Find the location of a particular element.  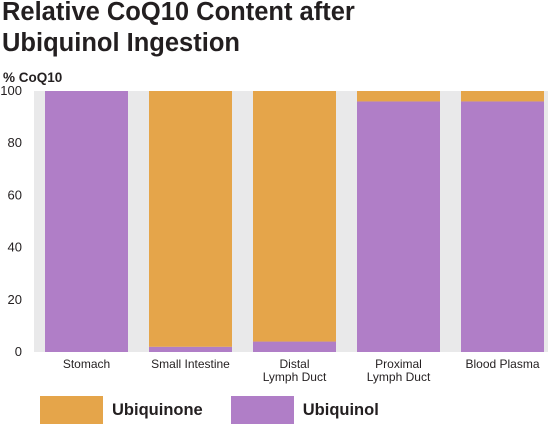

chart-title-line-1: Relative CoQ10 Content after is located at coordinates (178, 13).